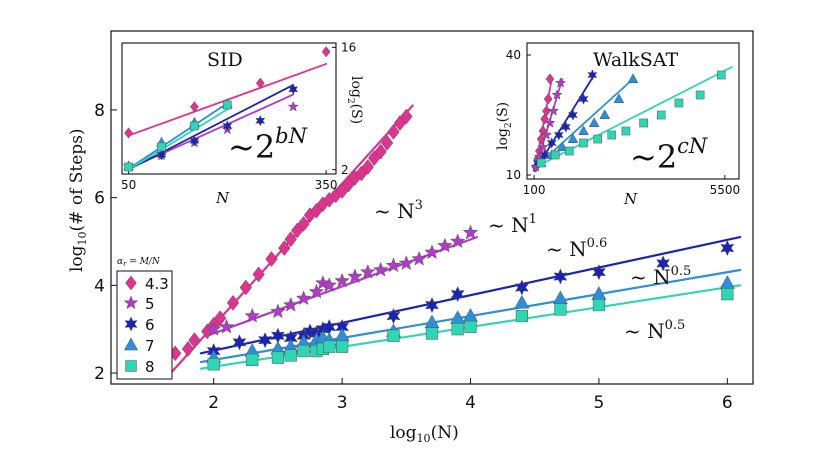 The height and width of the screenshot is (456, 831). I want to click on main-y-tick-label-0: 2, so click(99, 374).